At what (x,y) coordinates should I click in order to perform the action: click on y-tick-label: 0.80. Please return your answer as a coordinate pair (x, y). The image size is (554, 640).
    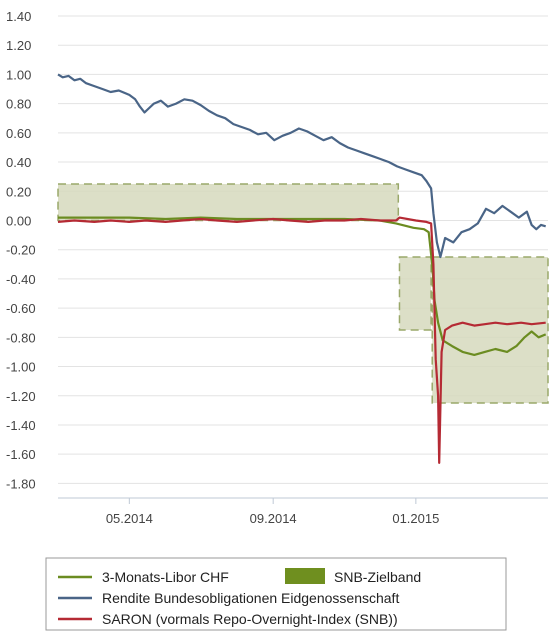
    Looking at the image, I should click on (18, 104).